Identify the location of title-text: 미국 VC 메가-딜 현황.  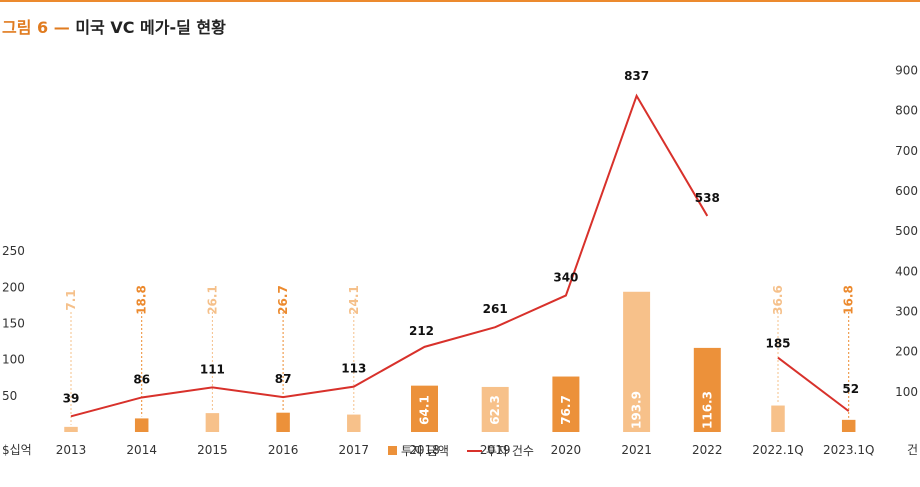
(150, 27).